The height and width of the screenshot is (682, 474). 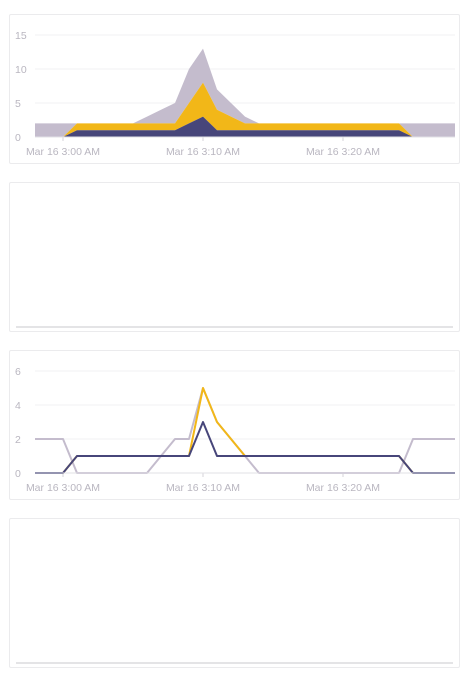 I want to click on y-tick-label: 15, so click(x=21, y=36).